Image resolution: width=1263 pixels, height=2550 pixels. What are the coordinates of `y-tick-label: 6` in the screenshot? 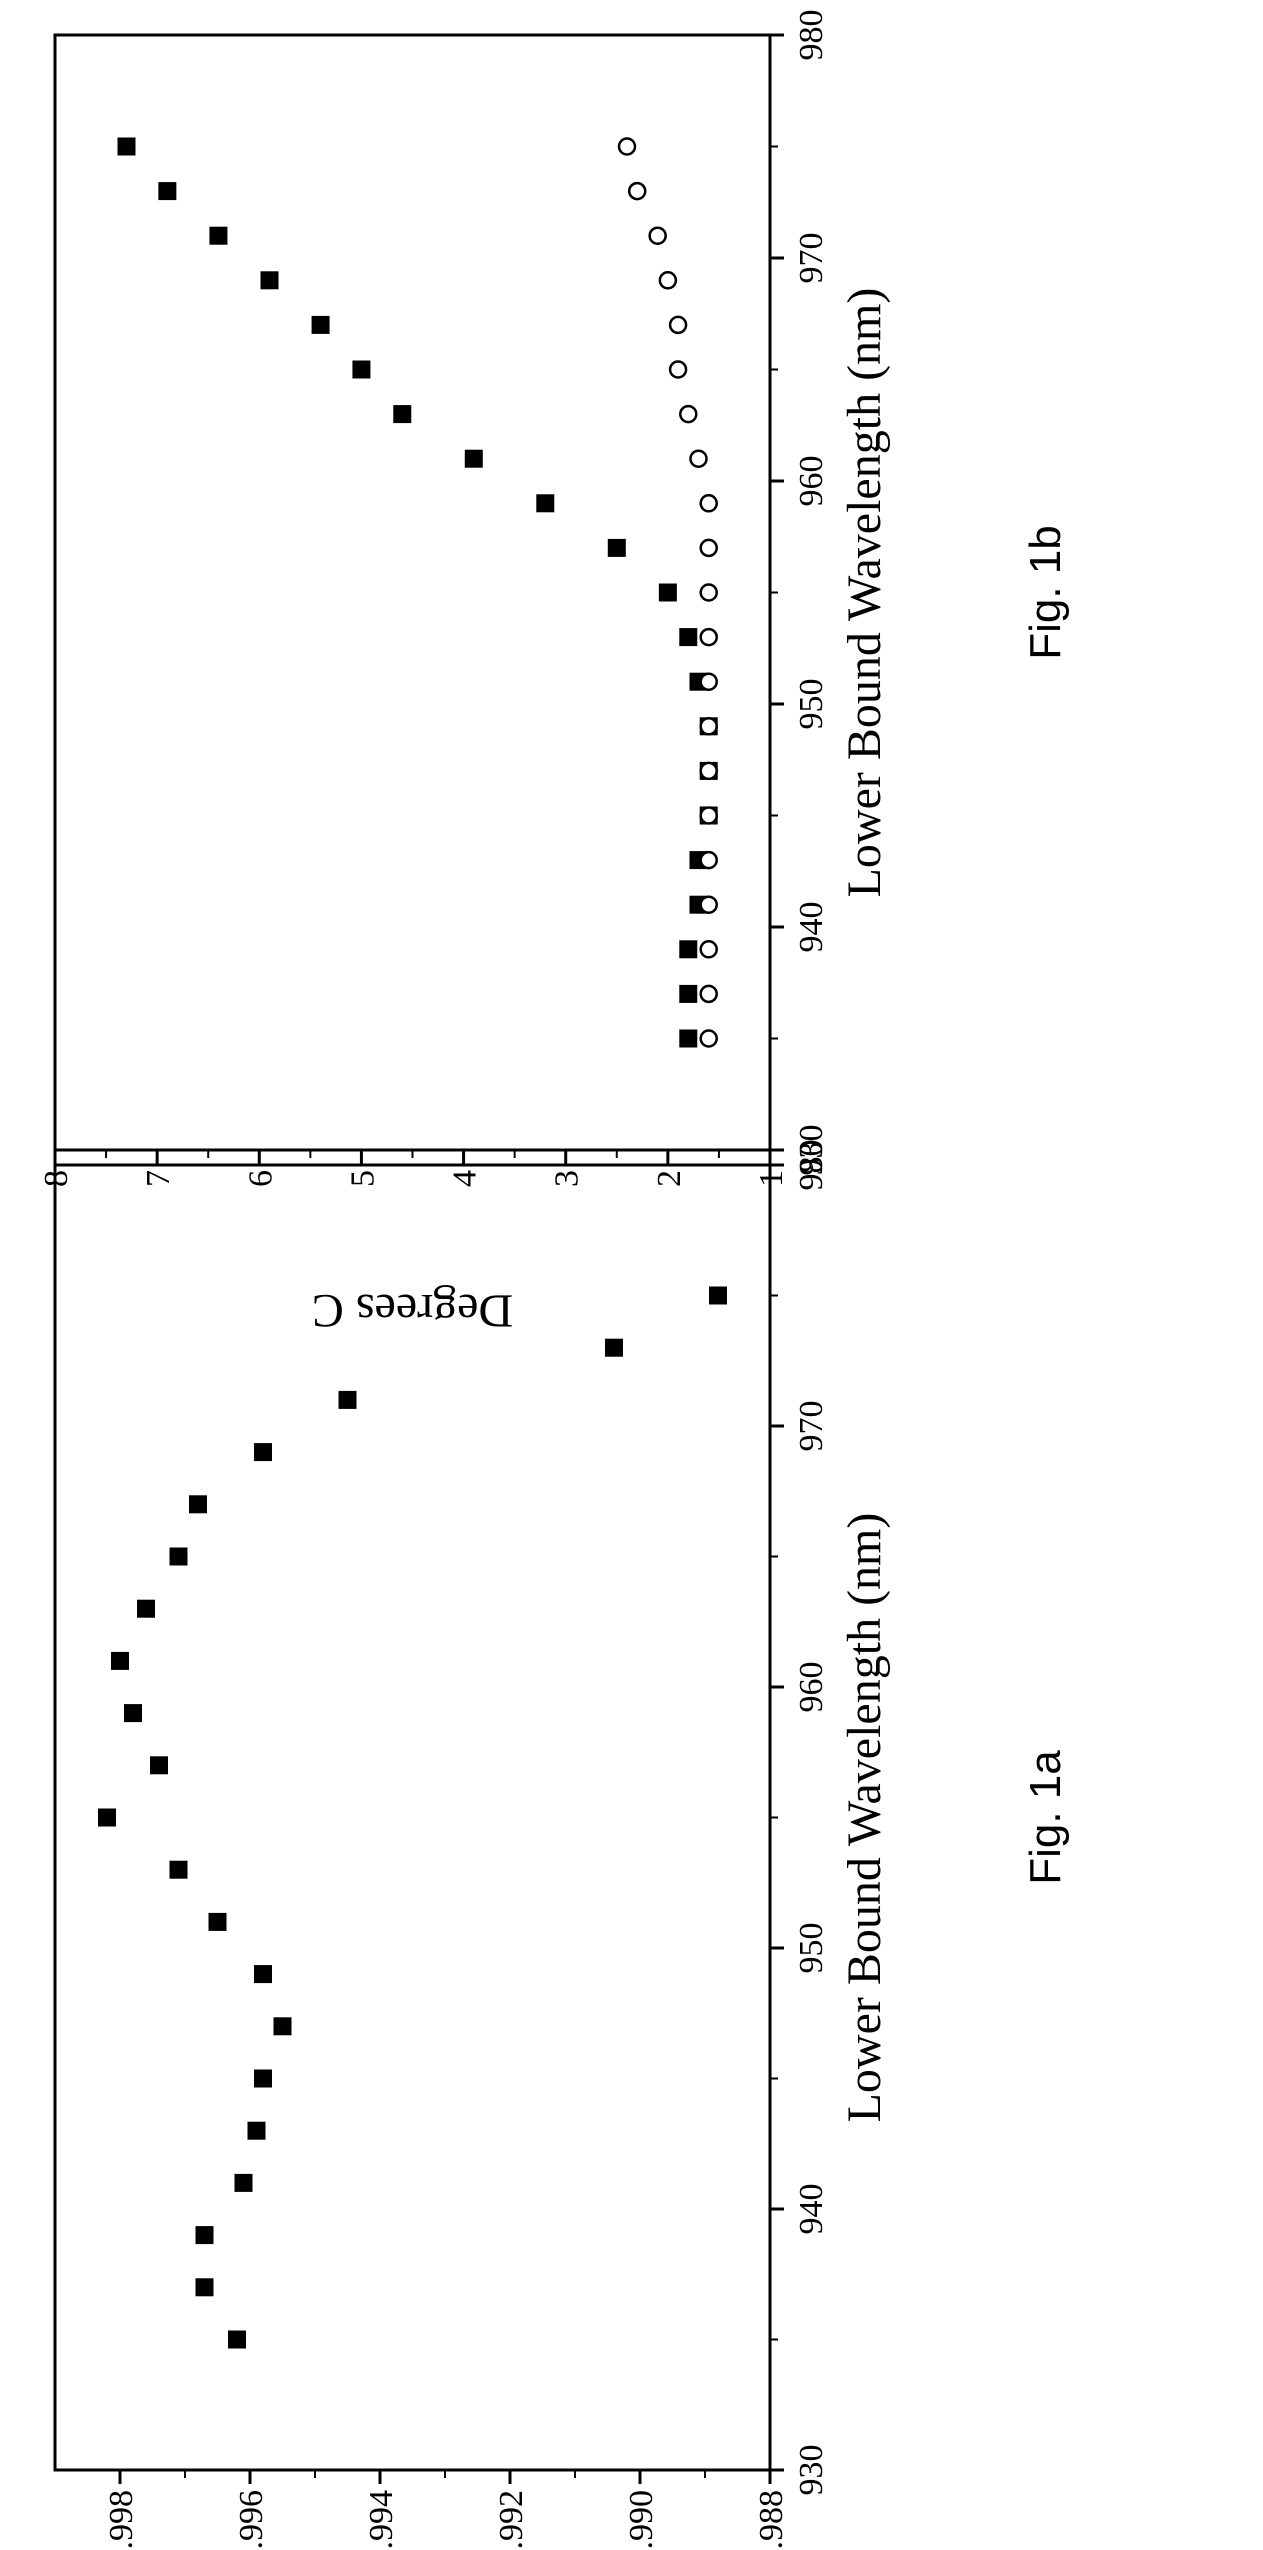 It's located at (260, 1178).